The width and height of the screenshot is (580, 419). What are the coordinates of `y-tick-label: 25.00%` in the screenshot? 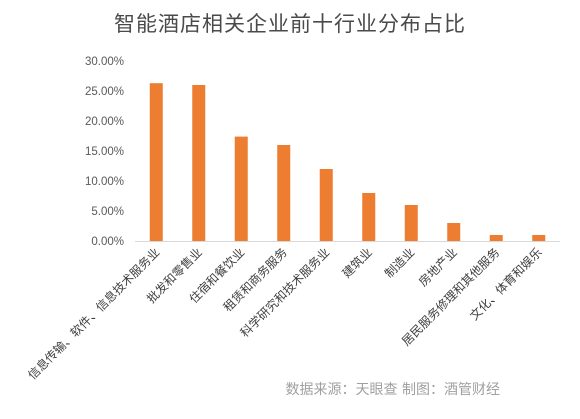 It's located at (104, 92).